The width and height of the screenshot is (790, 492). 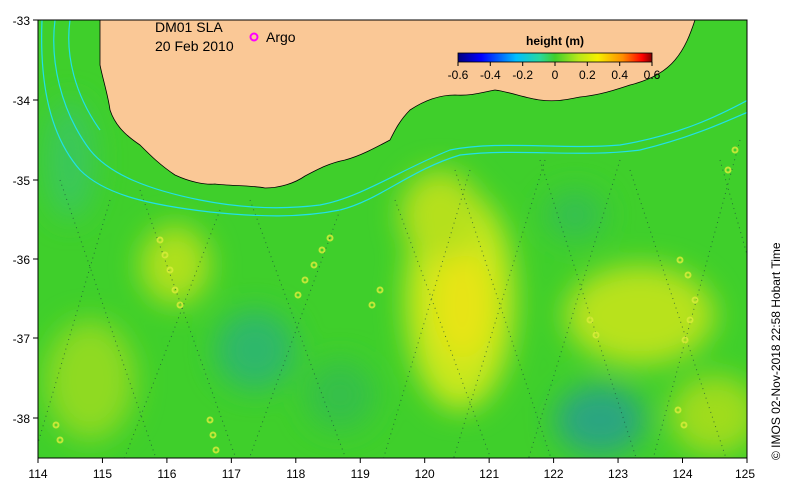 What do you see at coordinates (458, 75) in the screenshot?
I see `colorbar-tick-label: -0.6` at bounding box center [458, 75].